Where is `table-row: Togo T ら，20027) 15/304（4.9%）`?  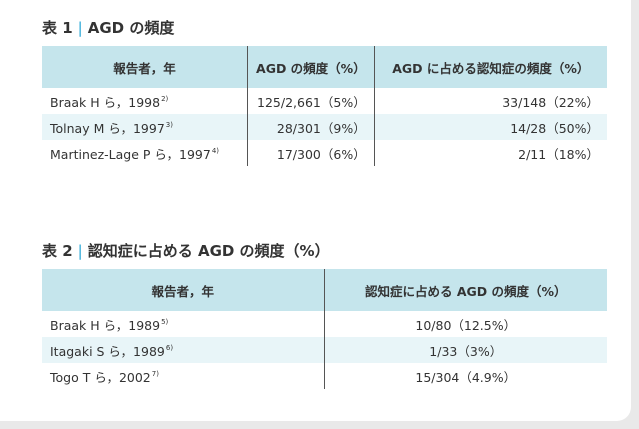 table-row: Togo T ら，20027) 15/304（4.9%） is located at coordinates (324, 376).